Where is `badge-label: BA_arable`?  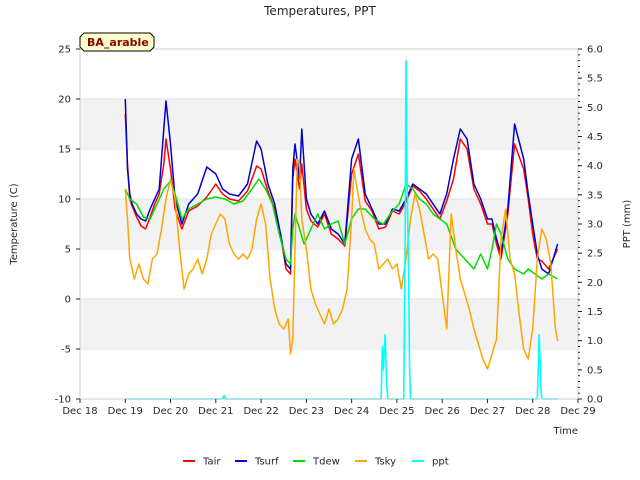
badge-label: BA_arable is located at coordinates (118, 42).